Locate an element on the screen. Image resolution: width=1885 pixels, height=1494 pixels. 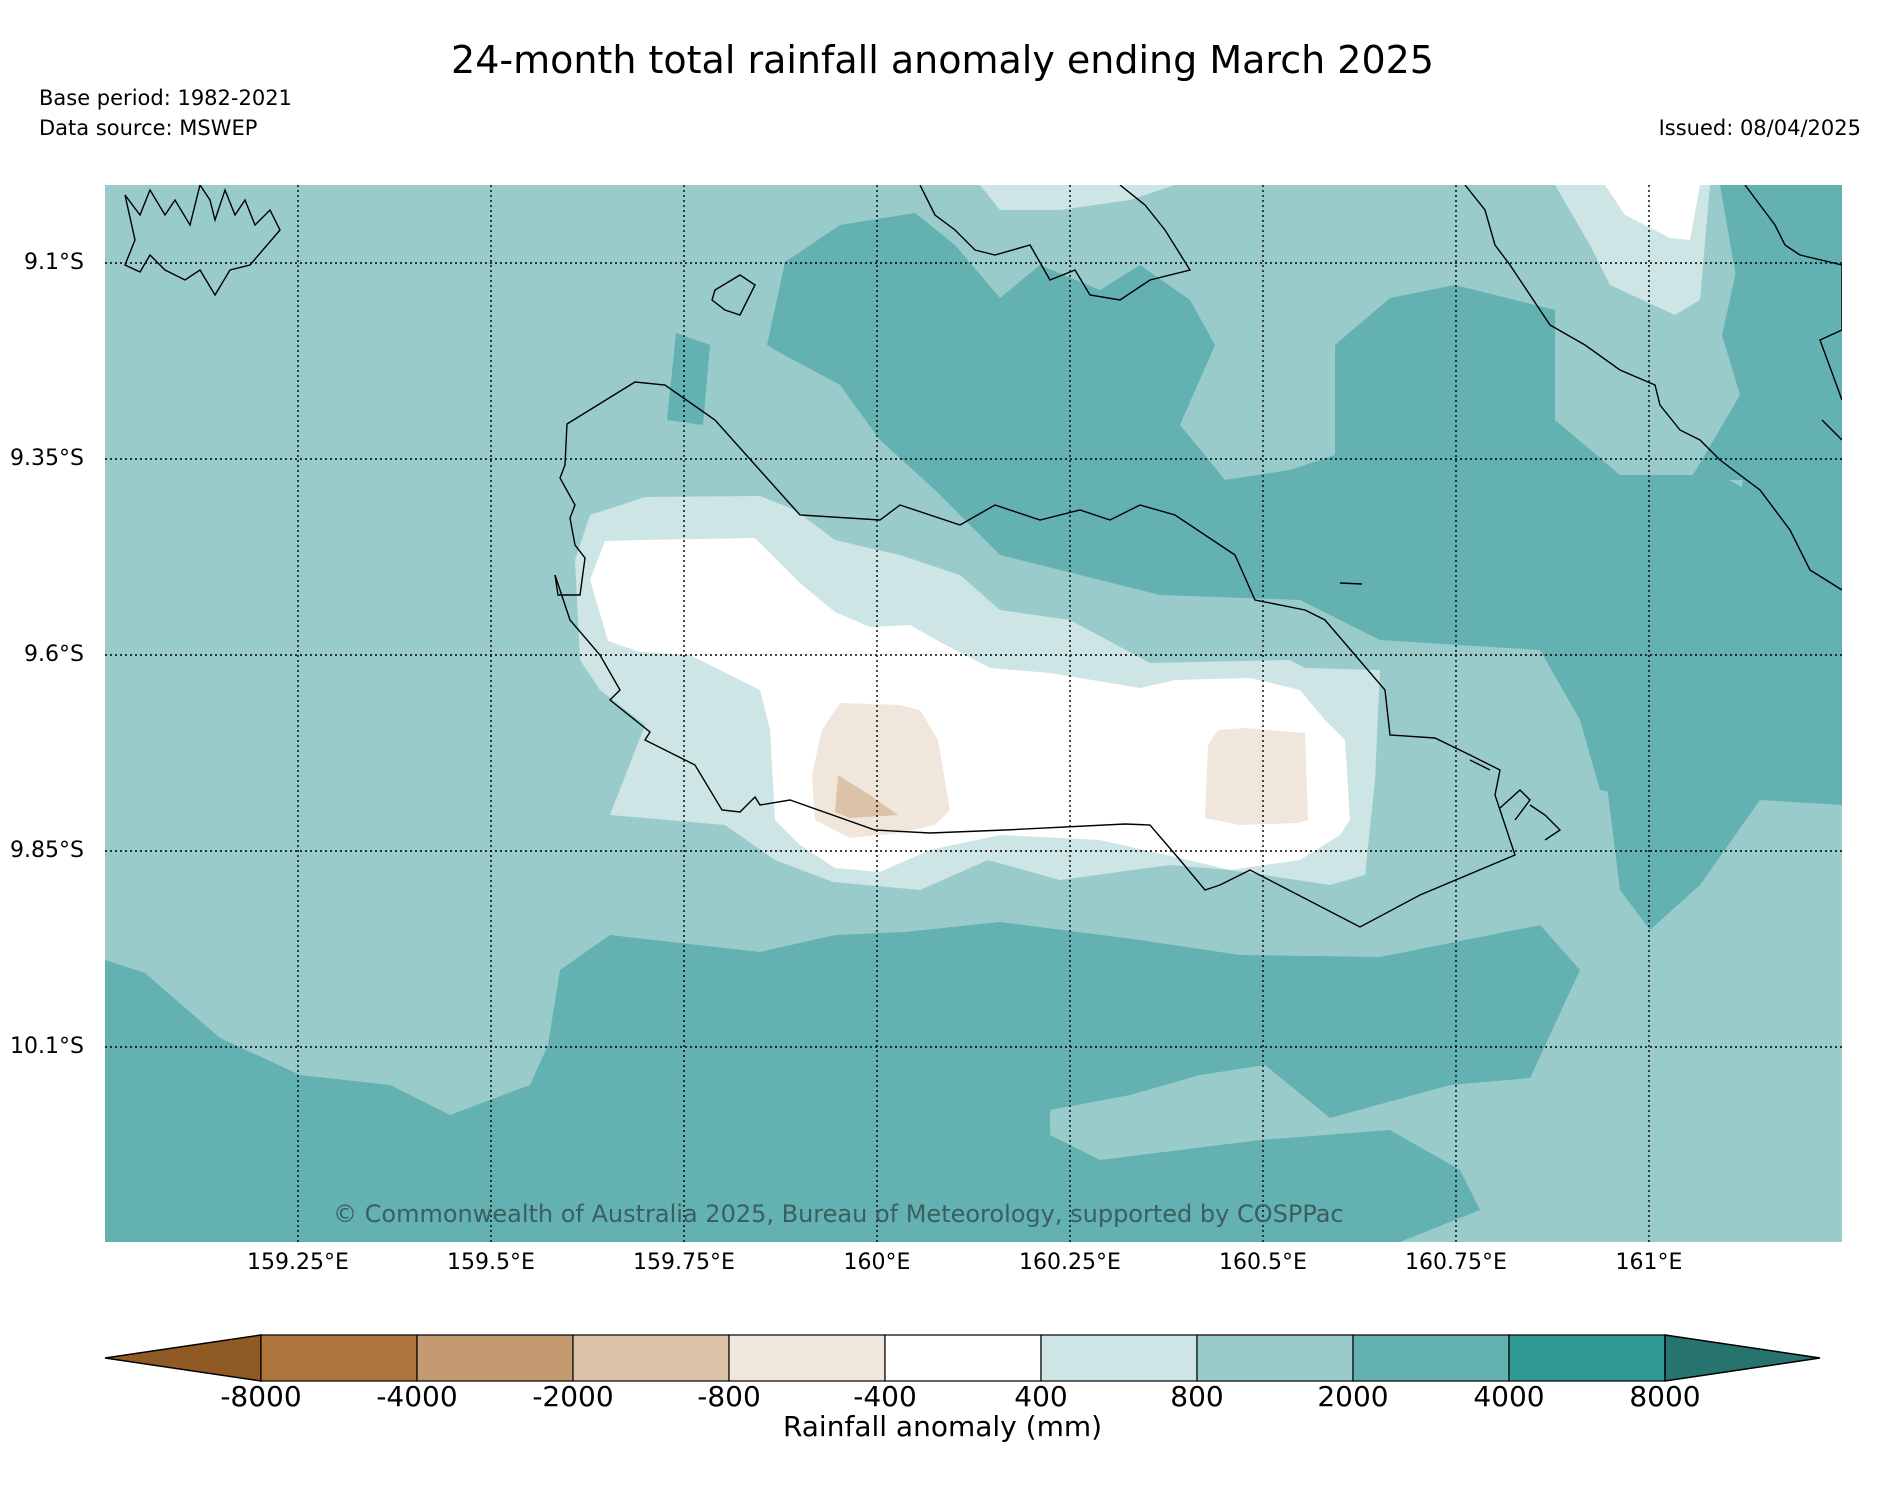
colorbar is located at coordinates (962, 1358).